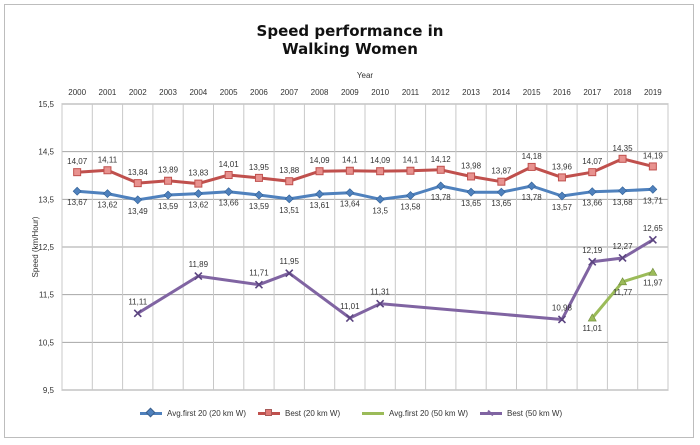  Describe the element at coordinates (380, 210) in the screenshot. I see `series-0-data-label: 13,5` at that location.